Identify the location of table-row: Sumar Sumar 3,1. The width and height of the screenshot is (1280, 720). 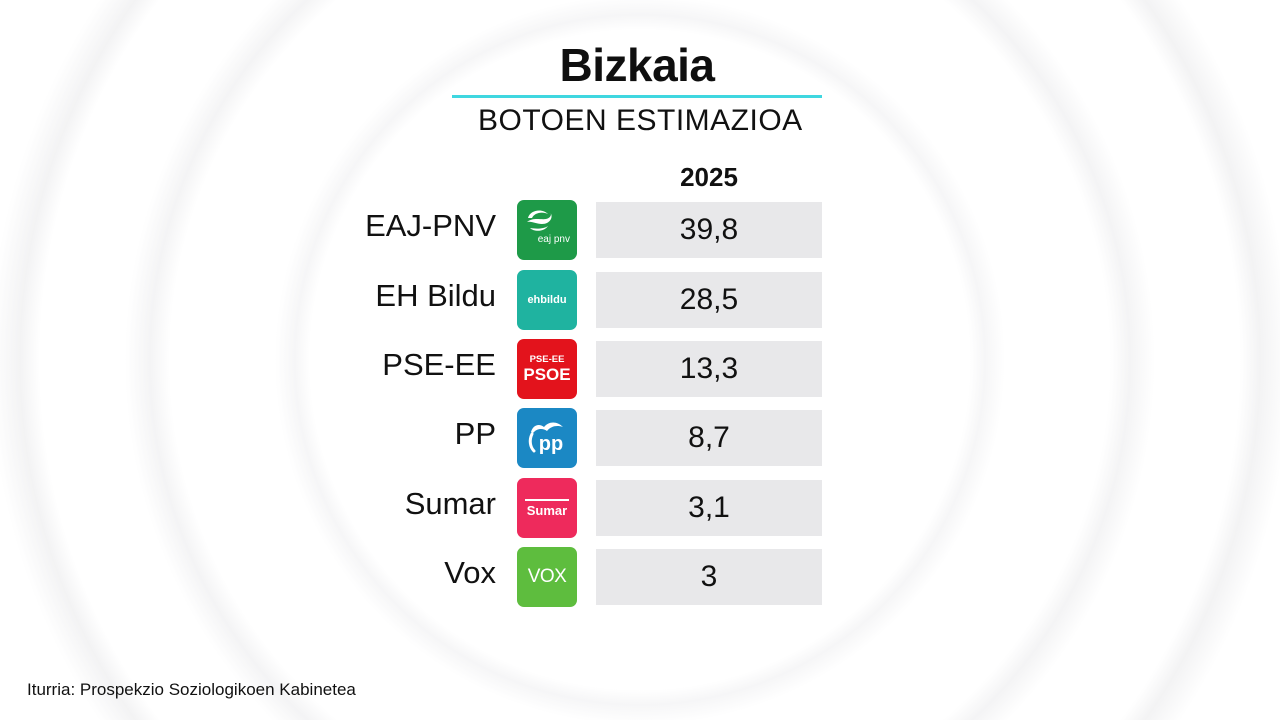
(640, 508).